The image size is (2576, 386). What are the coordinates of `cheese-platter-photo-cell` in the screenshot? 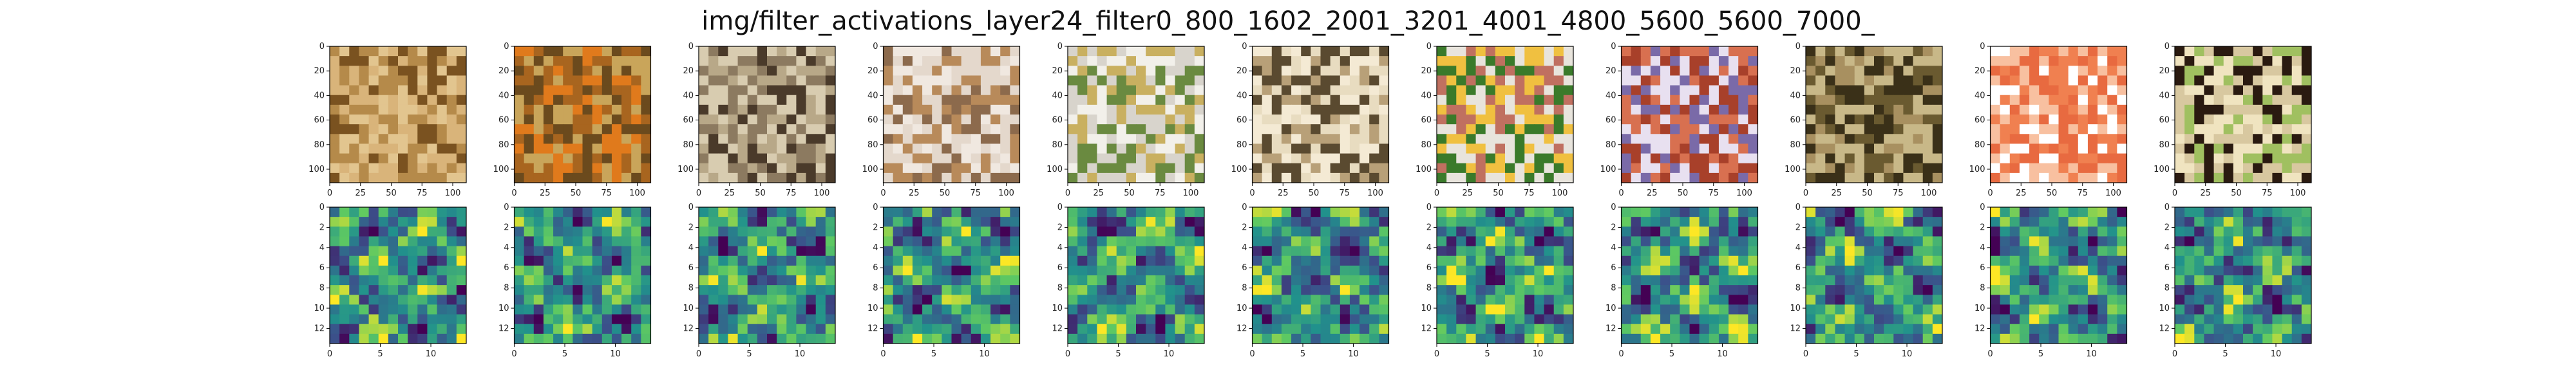 It's located at (802, 139).